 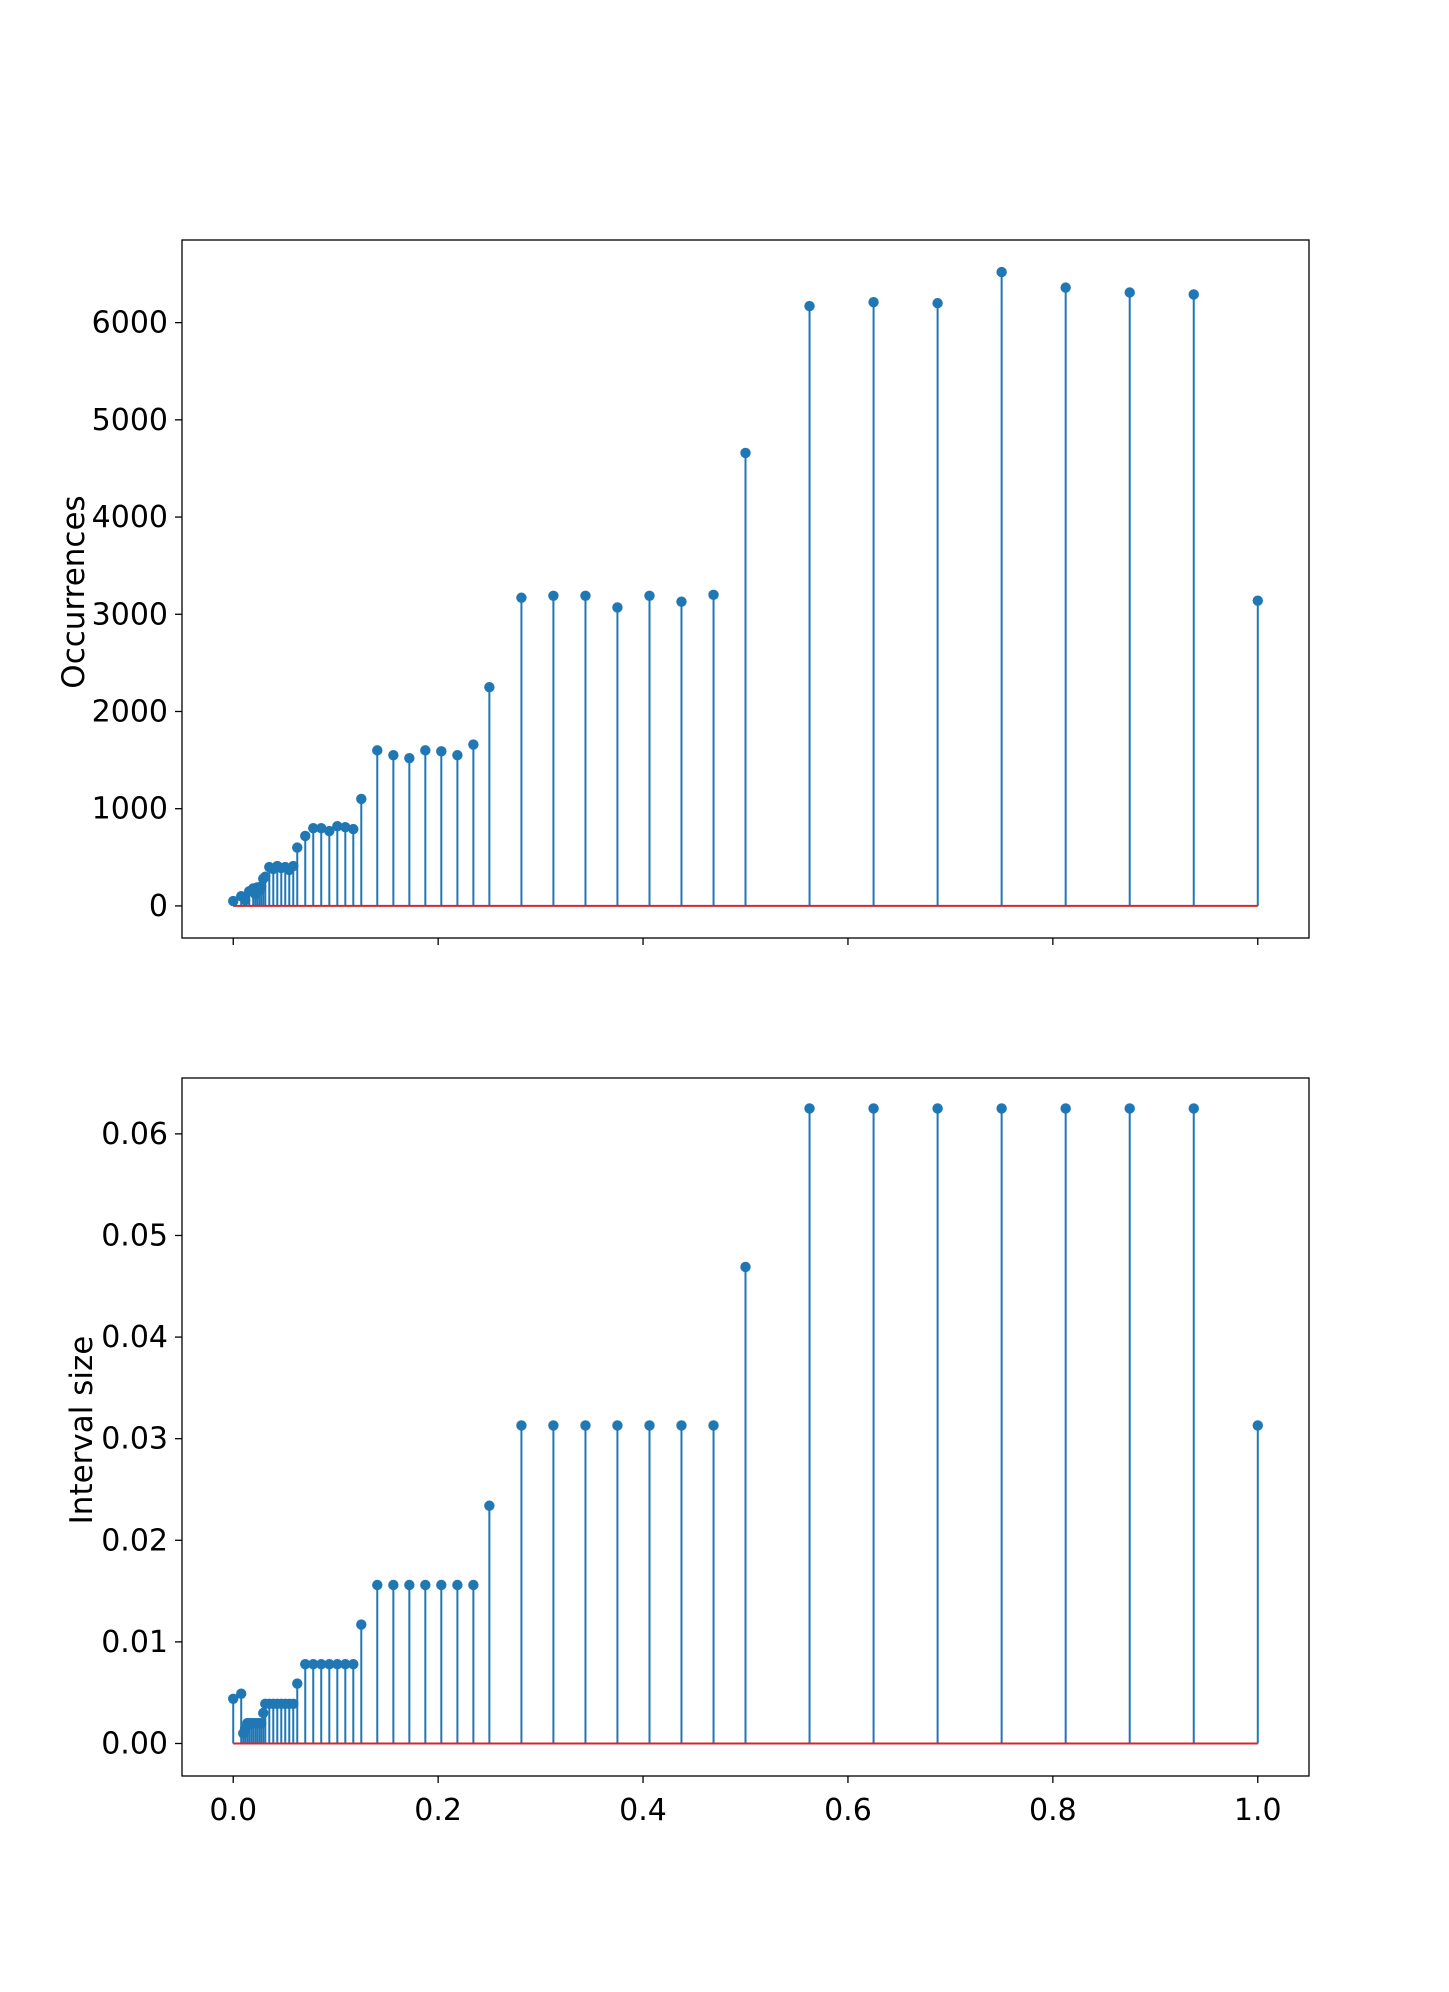 I want to click on interval-size-xtick-label: 0.8, so click(x=1053, y=1810).